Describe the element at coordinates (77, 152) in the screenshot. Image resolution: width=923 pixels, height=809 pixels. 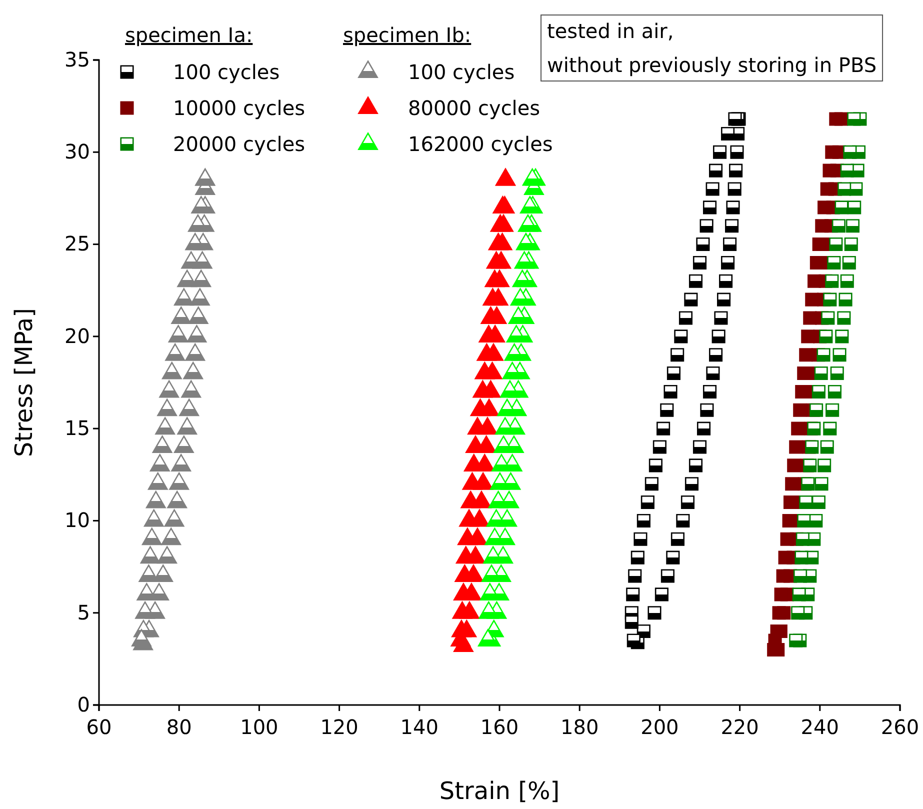
I see `y-tick-label: 30` at that location.